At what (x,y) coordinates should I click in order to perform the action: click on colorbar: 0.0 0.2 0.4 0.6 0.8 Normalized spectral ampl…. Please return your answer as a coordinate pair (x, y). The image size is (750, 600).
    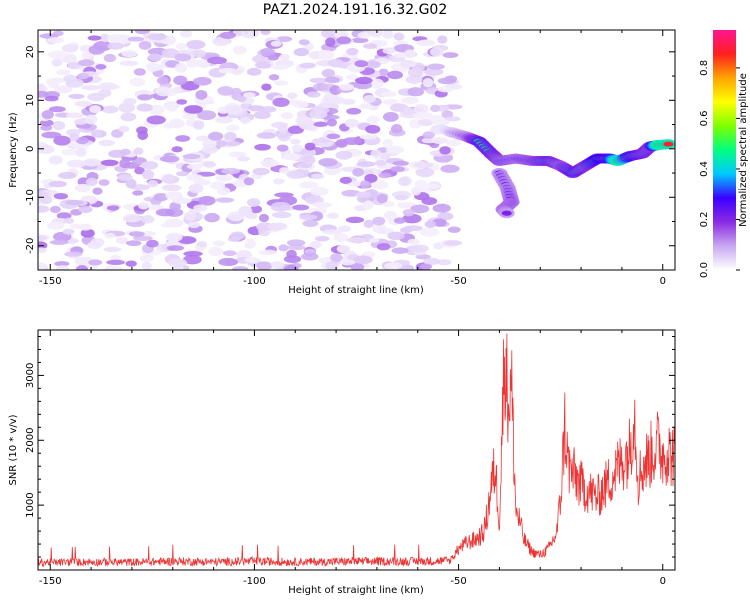
    Looking at the image, I should click on (724, 154).